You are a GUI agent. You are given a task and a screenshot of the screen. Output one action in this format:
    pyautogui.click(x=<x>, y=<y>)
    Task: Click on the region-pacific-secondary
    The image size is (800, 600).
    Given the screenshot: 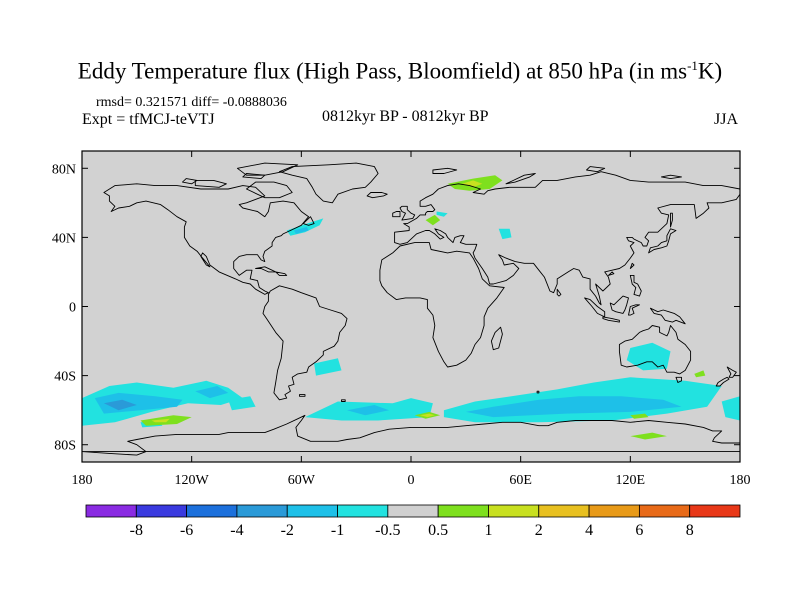 What is the action you would take?
    pyautogui.click(x=212, y=392)
    